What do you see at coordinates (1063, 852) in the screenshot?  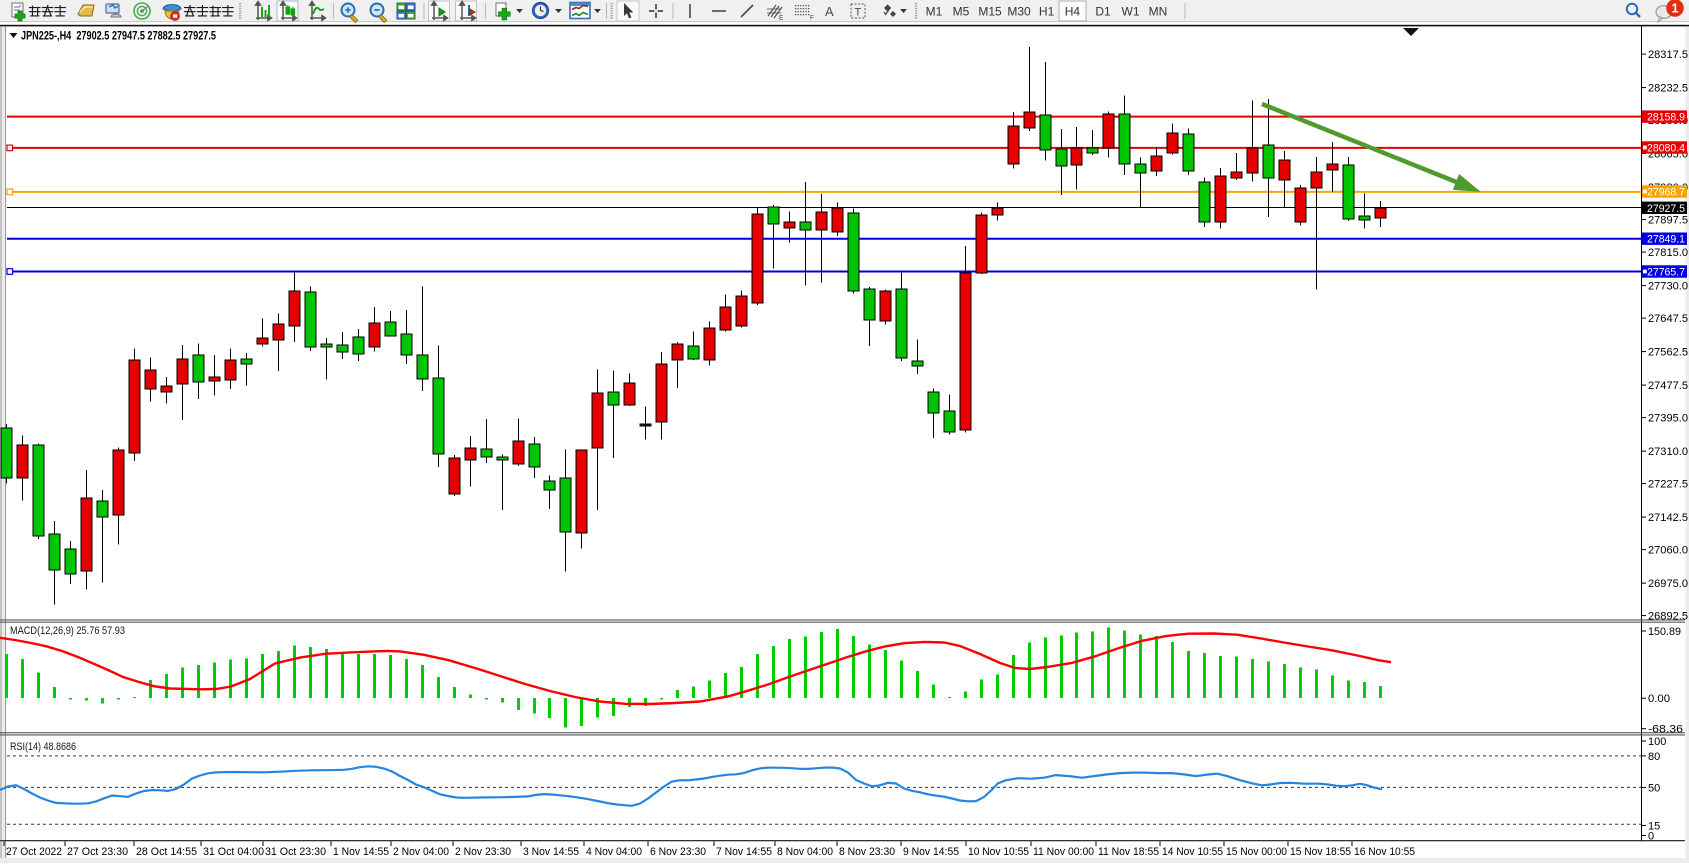 I see `svg-text: 11 Nov 00:00` at bounding box center [1063, 852].